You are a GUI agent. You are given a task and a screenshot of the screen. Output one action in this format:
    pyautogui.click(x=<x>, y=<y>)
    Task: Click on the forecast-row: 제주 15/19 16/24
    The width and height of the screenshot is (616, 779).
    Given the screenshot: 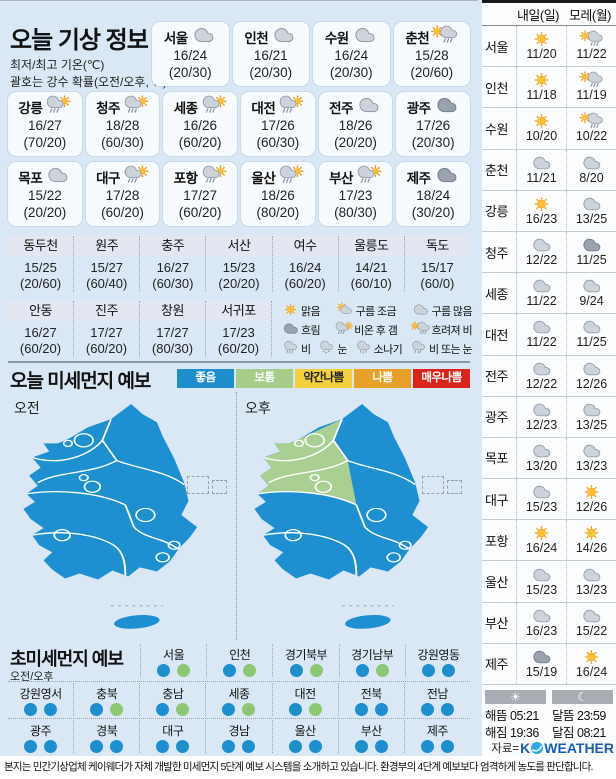 What is the action you would take?
    pyautogui.click(x=549, y=664)
    